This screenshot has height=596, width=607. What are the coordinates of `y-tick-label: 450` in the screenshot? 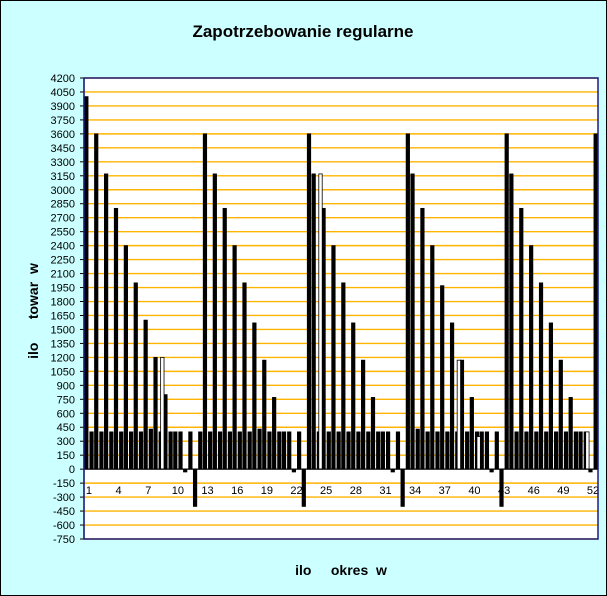 It's located at (66, 428).